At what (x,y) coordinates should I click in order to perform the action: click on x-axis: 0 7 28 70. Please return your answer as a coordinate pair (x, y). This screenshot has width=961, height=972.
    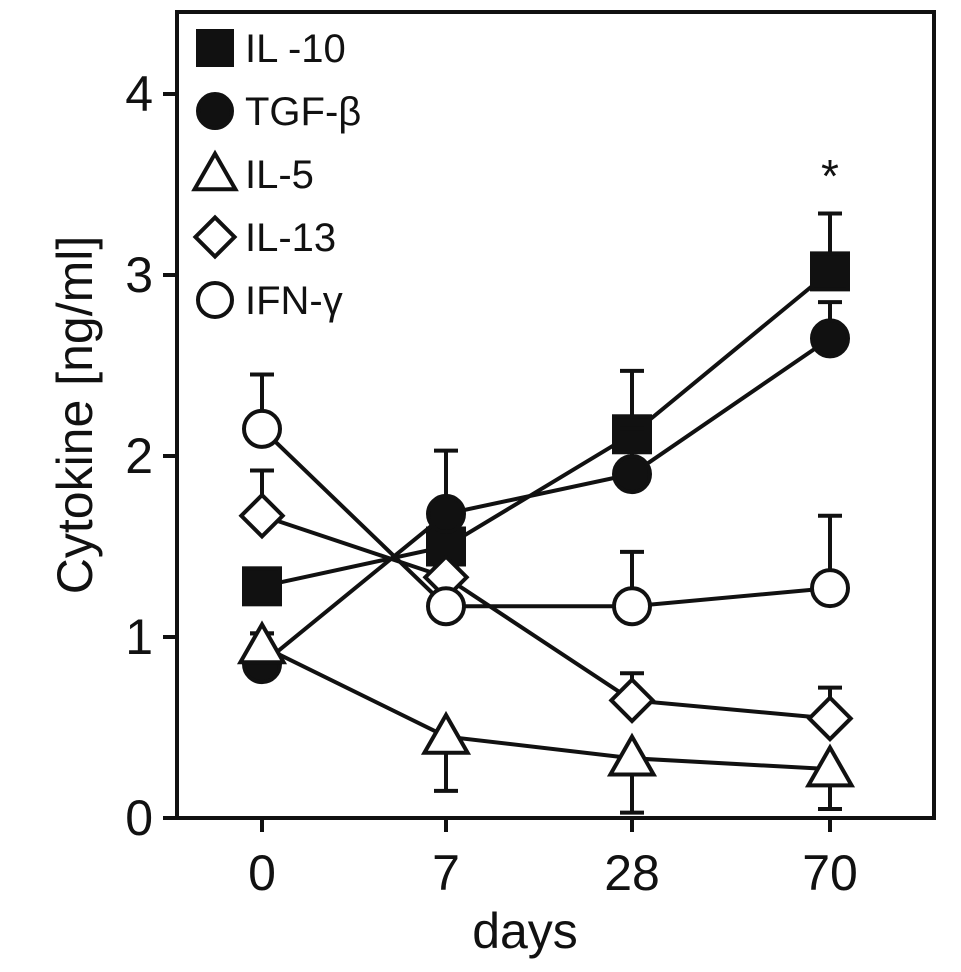
    Looking at the image, I should click on (553, 859).